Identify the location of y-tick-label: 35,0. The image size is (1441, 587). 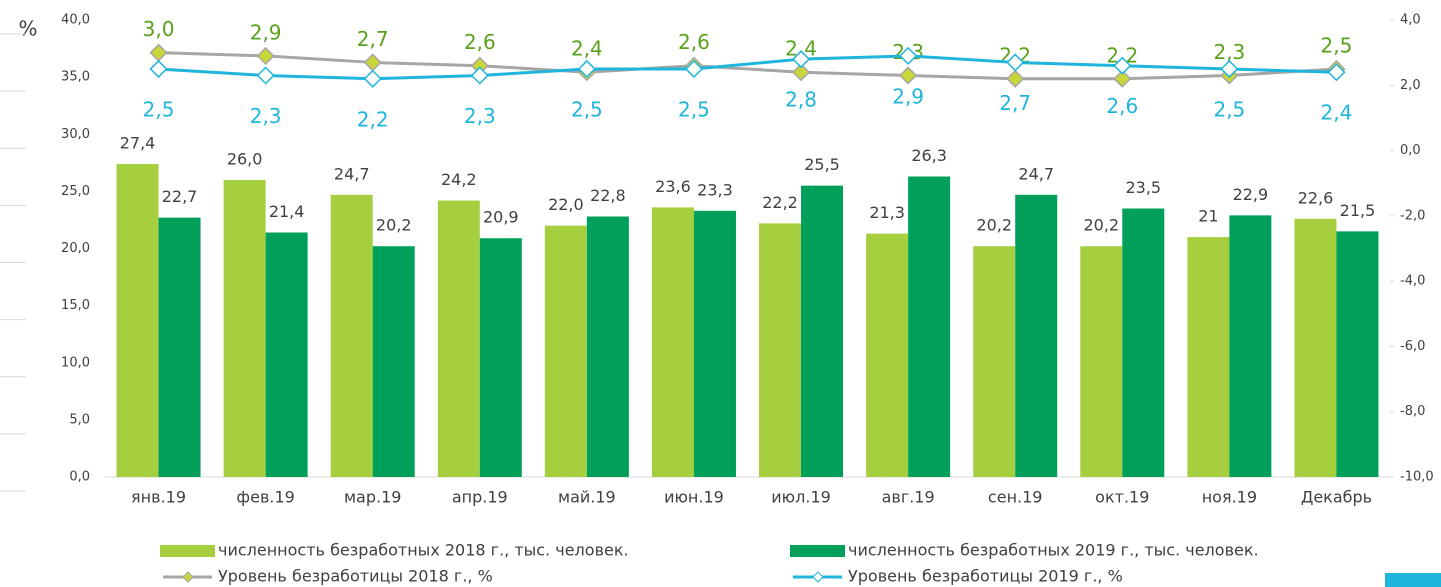
(75, 77).